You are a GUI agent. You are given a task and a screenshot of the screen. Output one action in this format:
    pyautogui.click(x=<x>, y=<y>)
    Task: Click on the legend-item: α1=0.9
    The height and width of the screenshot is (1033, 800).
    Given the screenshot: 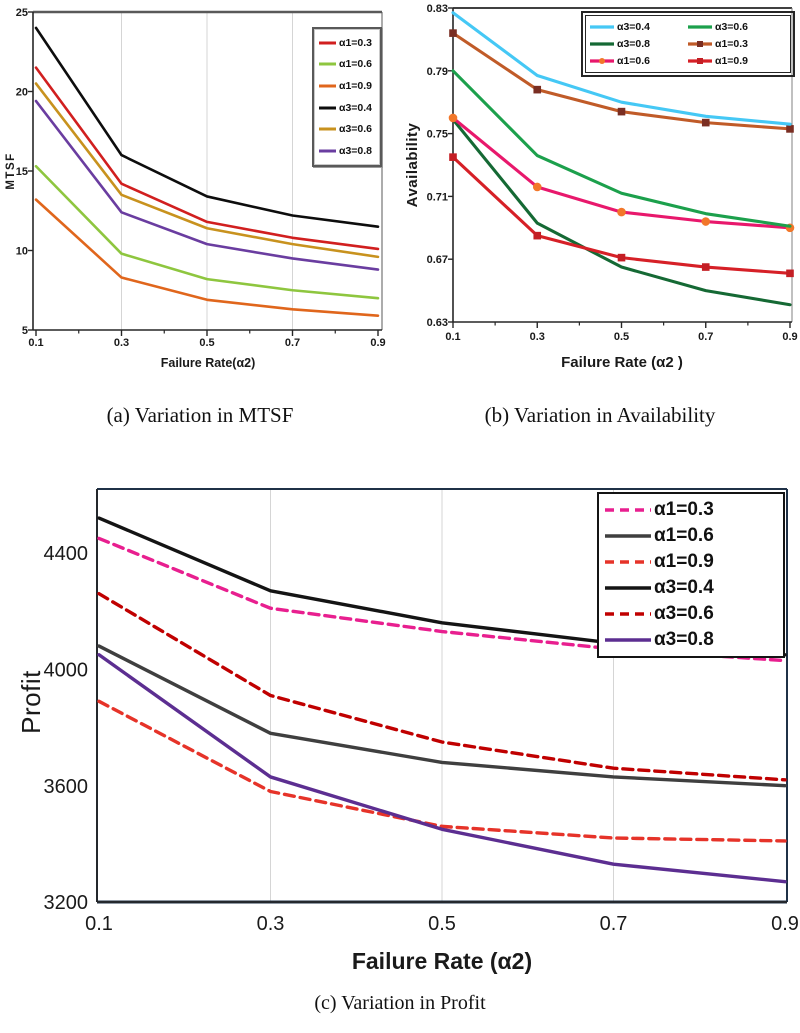 What is the action you would take?
    pyautogui.click(x=691, y=562)
    